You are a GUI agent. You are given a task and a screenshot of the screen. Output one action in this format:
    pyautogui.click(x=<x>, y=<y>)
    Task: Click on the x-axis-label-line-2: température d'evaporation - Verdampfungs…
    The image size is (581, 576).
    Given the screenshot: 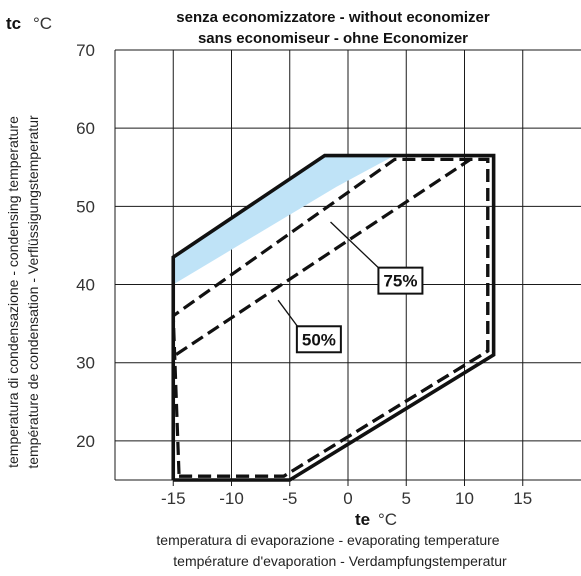 What is the action you would take?
    pyautogui.click(x=340, y=561)
    